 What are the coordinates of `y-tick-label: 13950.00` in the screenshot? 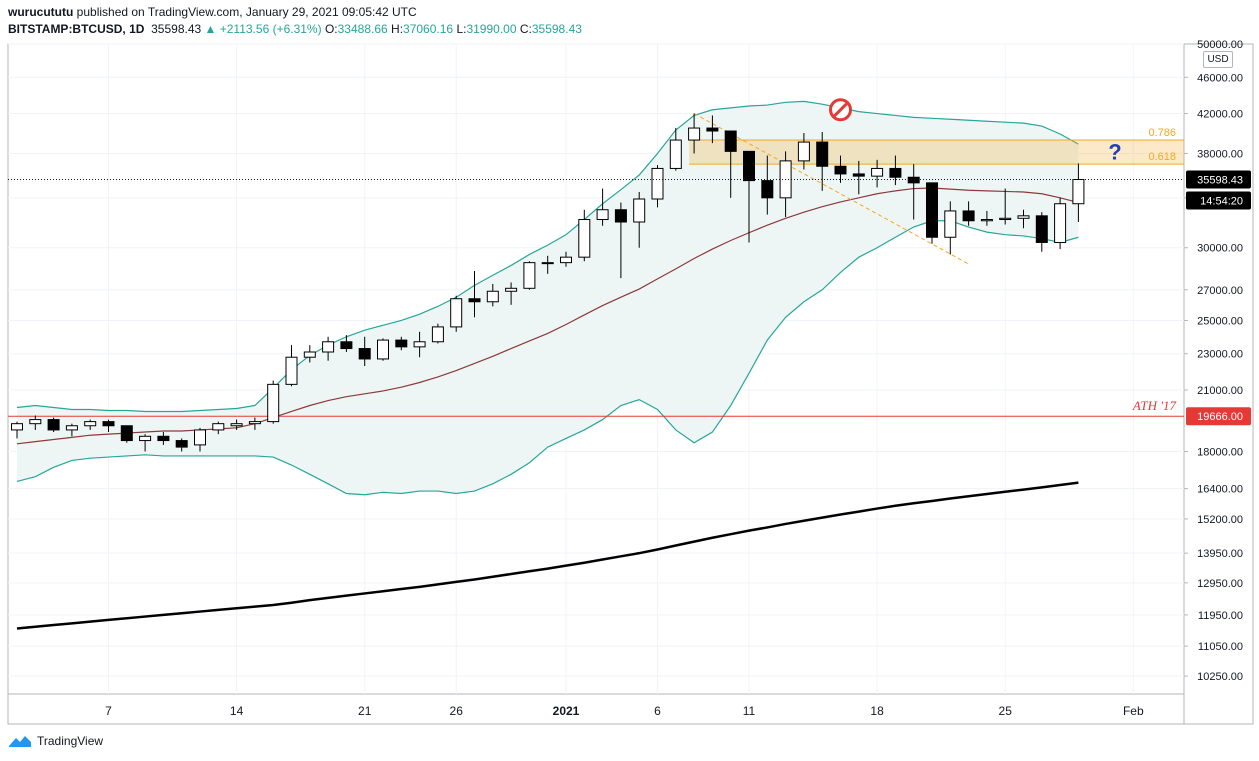 It's located at (1220, 554).